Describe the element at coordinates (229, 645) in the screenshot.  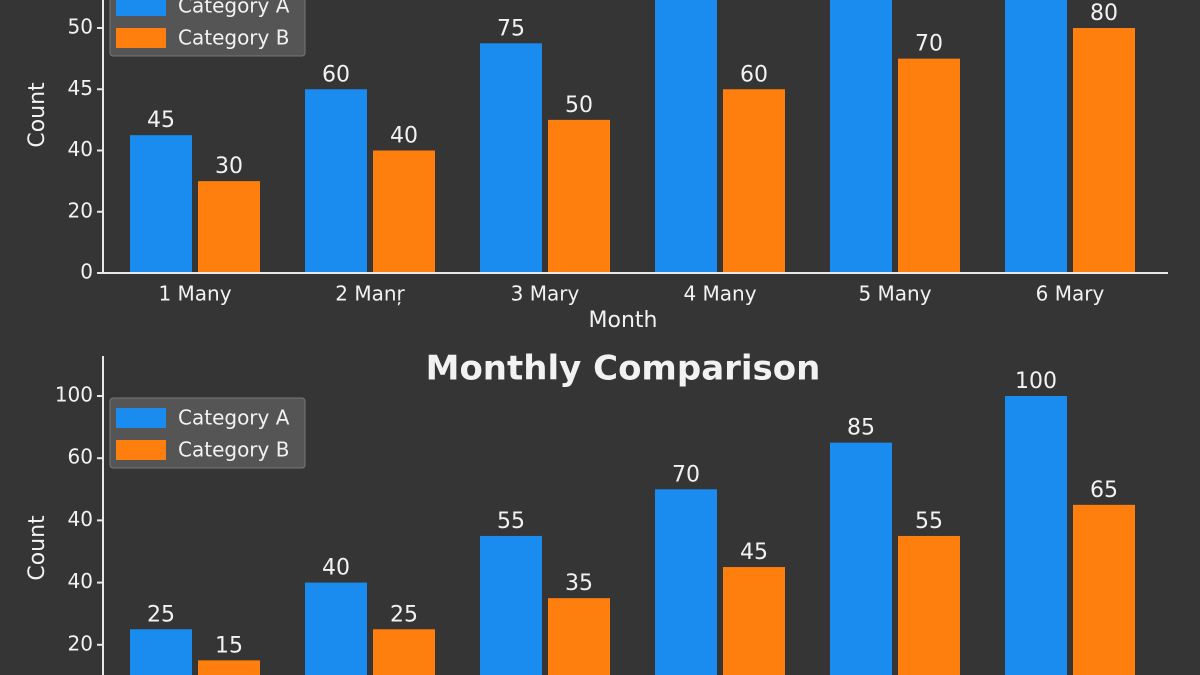
I see `data-label: 15` at that location.